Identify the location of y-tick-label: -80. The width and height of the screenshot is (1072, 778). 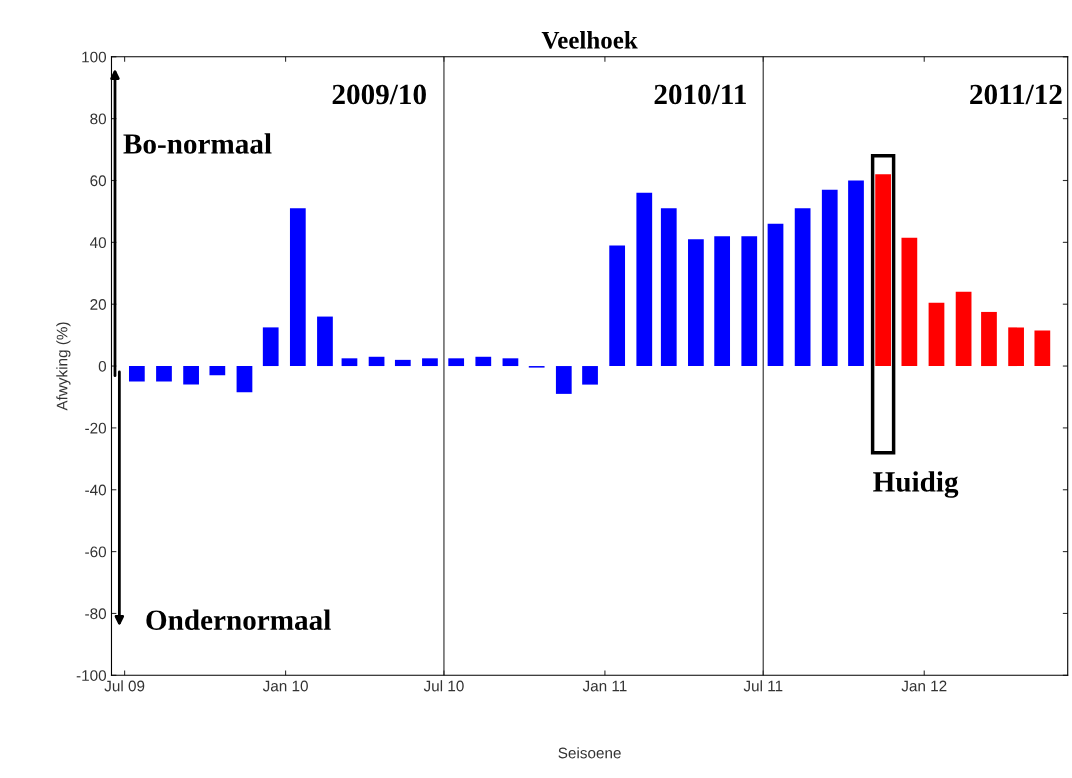
(96, 614).